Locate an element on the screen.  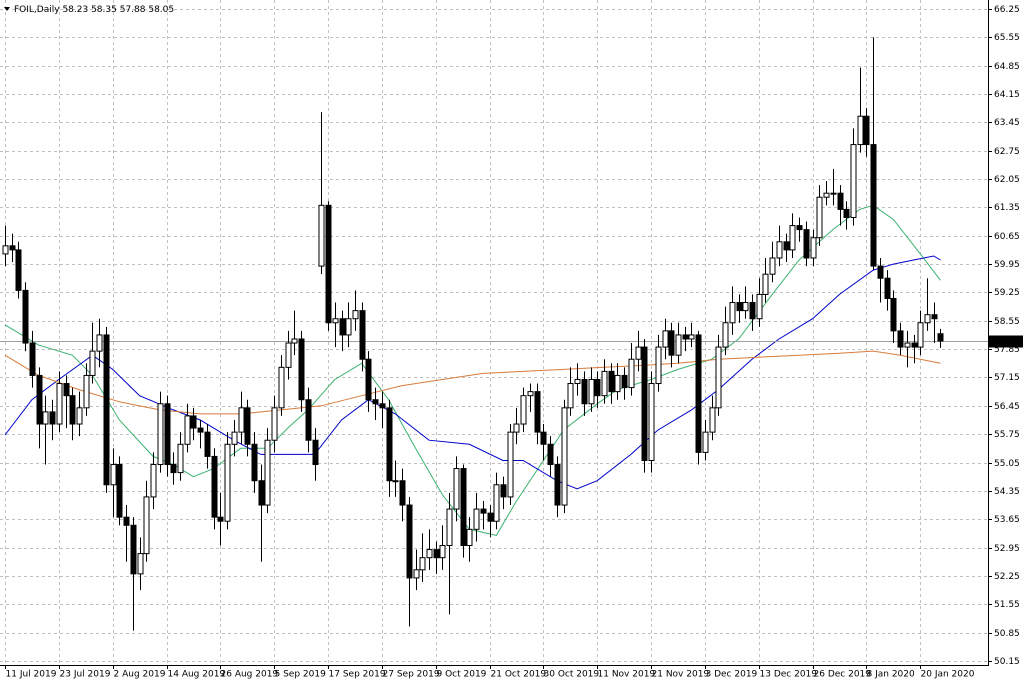
x-tick-label: 30 Oct 2019 is located at coordinates (572, 675).